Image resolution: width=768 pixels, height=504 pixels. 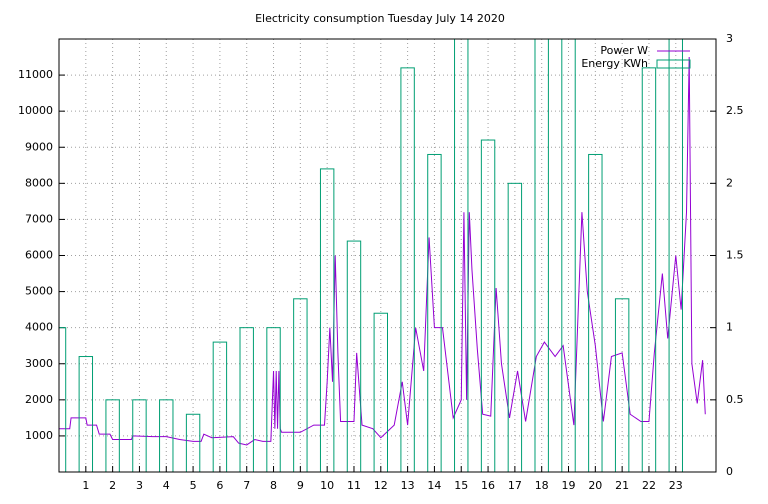 What do you see at coordinates (595, 485) in the screenshot?
I see `x-tick-label: 20` at bounding box center [595, 485].